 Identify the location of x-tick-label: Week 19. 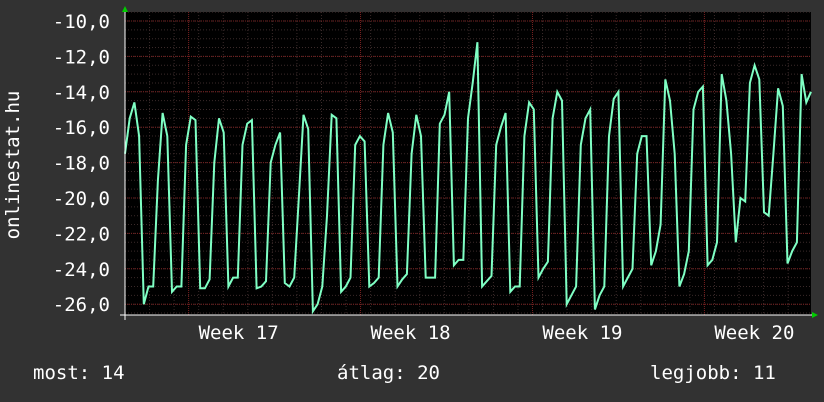
(582, 333).